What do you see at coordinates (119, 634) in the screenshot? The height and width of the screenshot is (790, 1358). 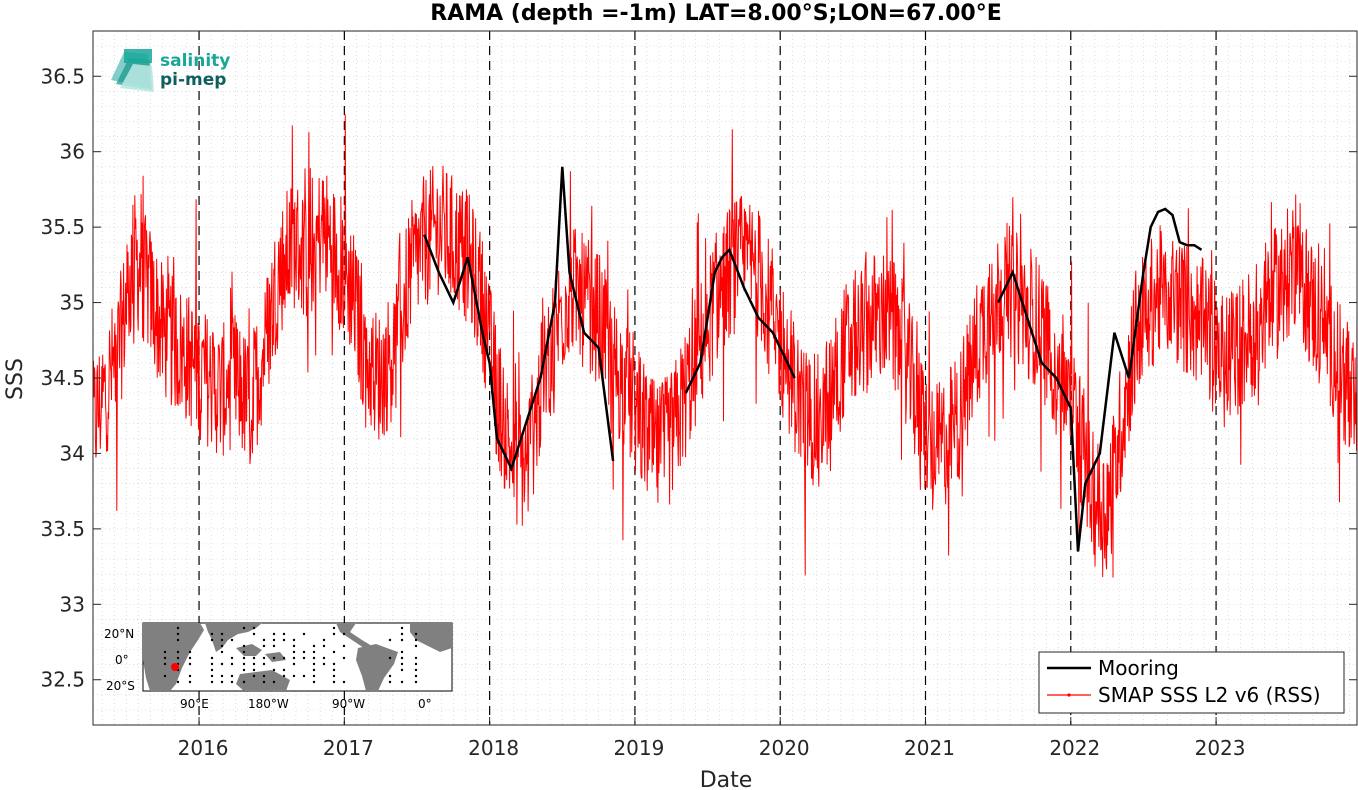 I see `inset-lat-20n: 20°N` at bounding box center [119, 634].